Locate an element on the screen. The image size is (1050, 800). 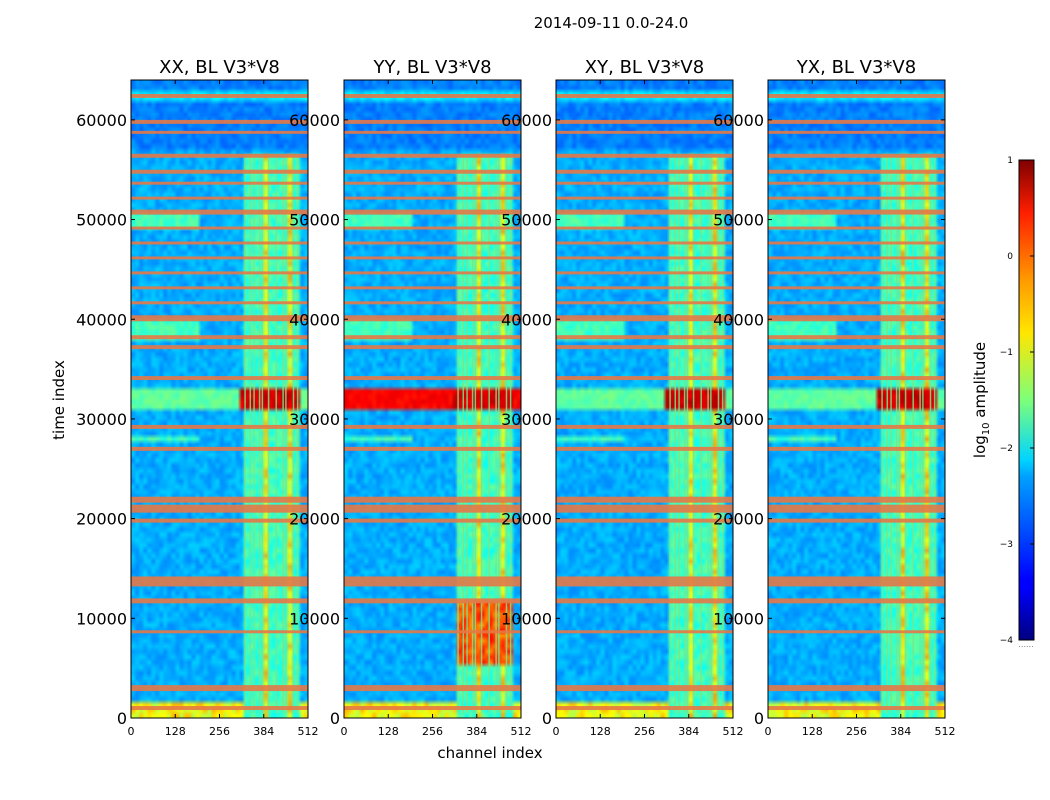
panel-3-ytick-label-2: 20000 is located at coordinates (738, 519).